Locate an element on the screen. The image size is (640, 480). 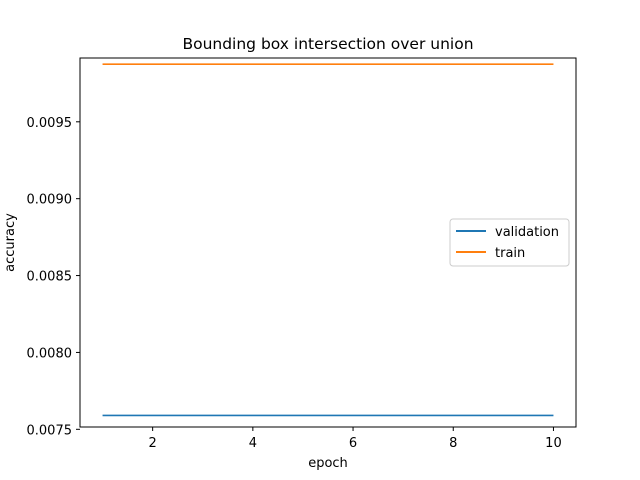
x-tick-label: 6 is located at coordinates (353, 443).